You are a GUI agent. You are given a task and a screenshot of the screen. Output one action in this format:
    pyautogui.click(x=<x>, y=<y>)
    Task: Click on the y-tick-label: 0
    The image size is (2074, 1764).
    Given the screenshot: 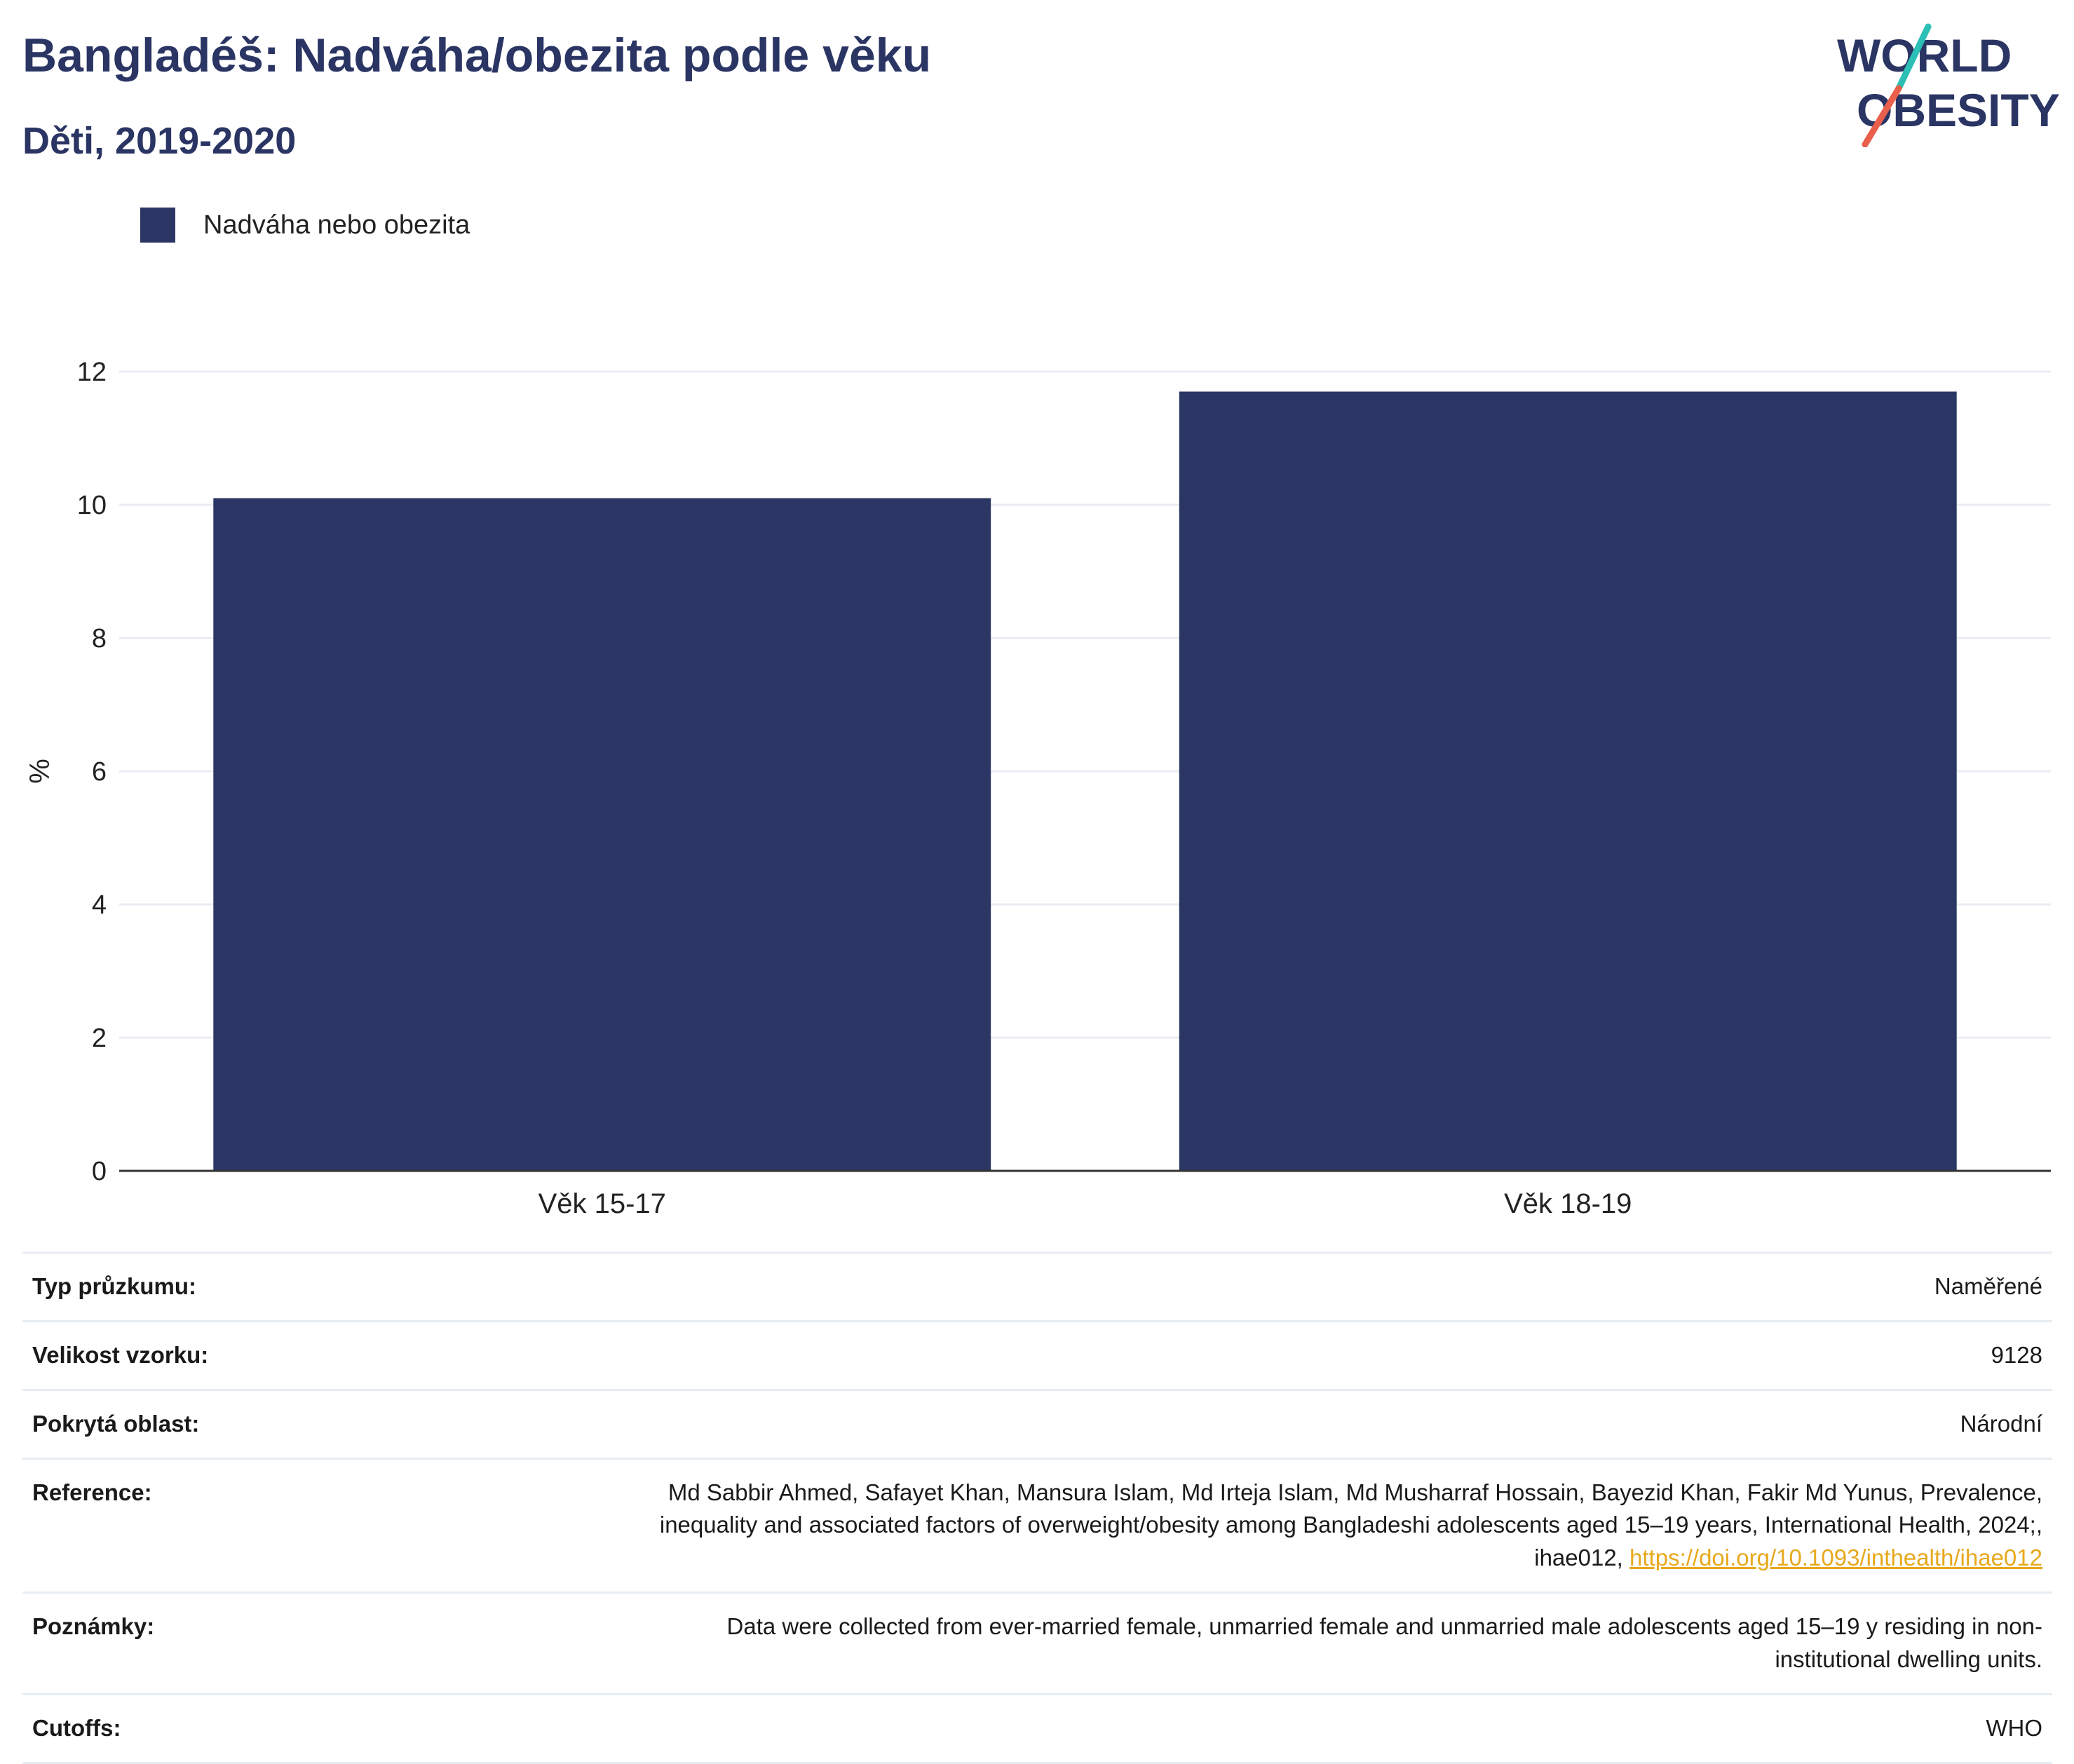 What is the action you would take?
    pyautogui.click(x=100, y=1172)
    